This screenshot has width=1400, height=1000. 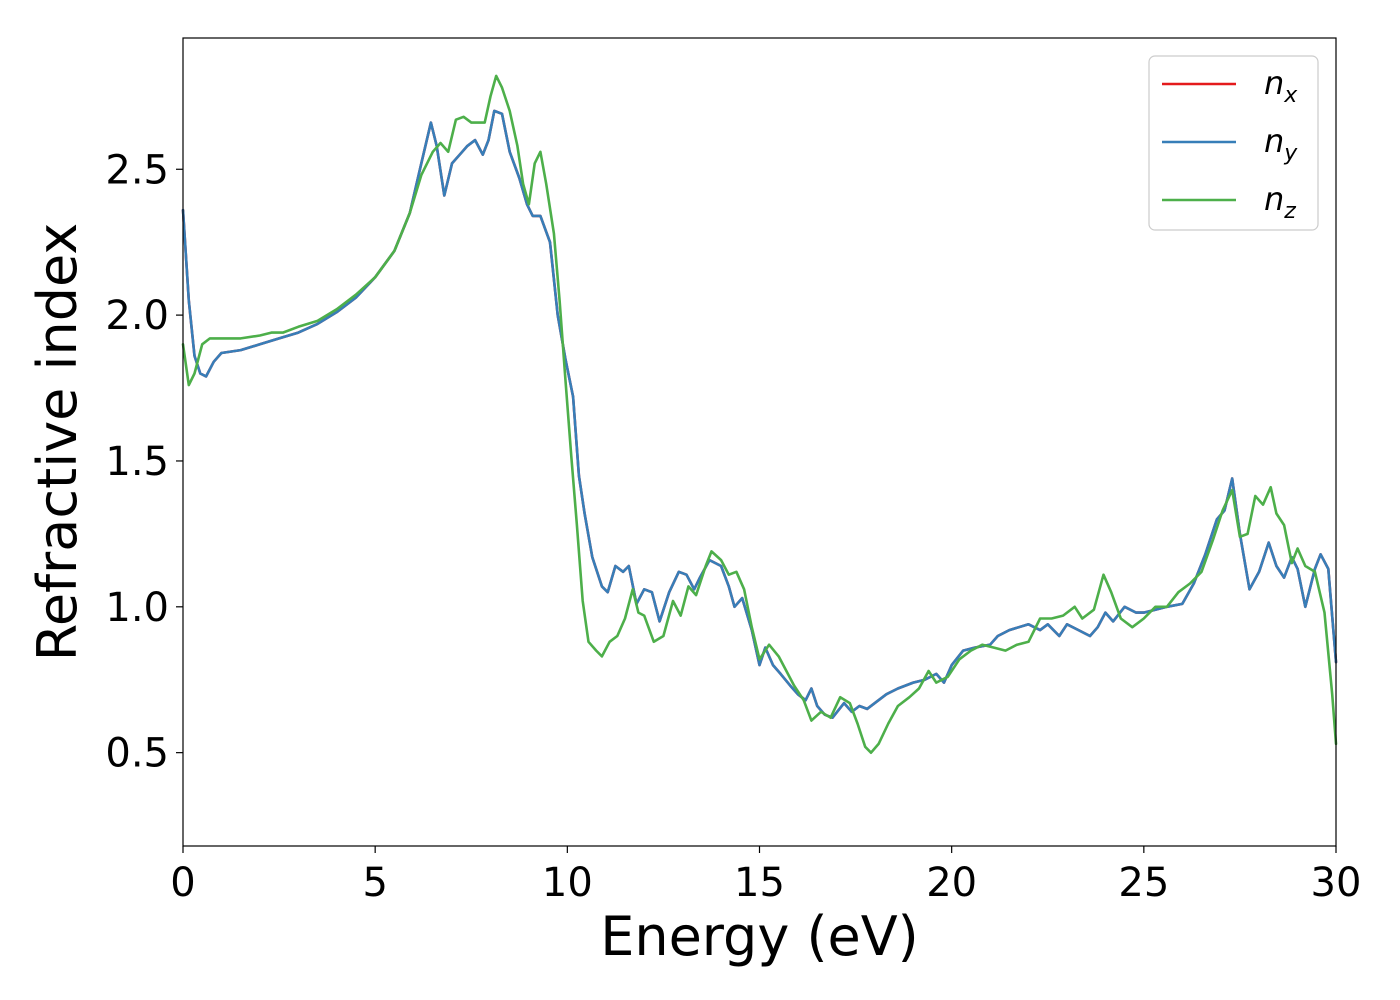 I want to click on y-axis-ticks: 0.5 1.0 1.5 2.0 2.5, so click(x=144, y=462).